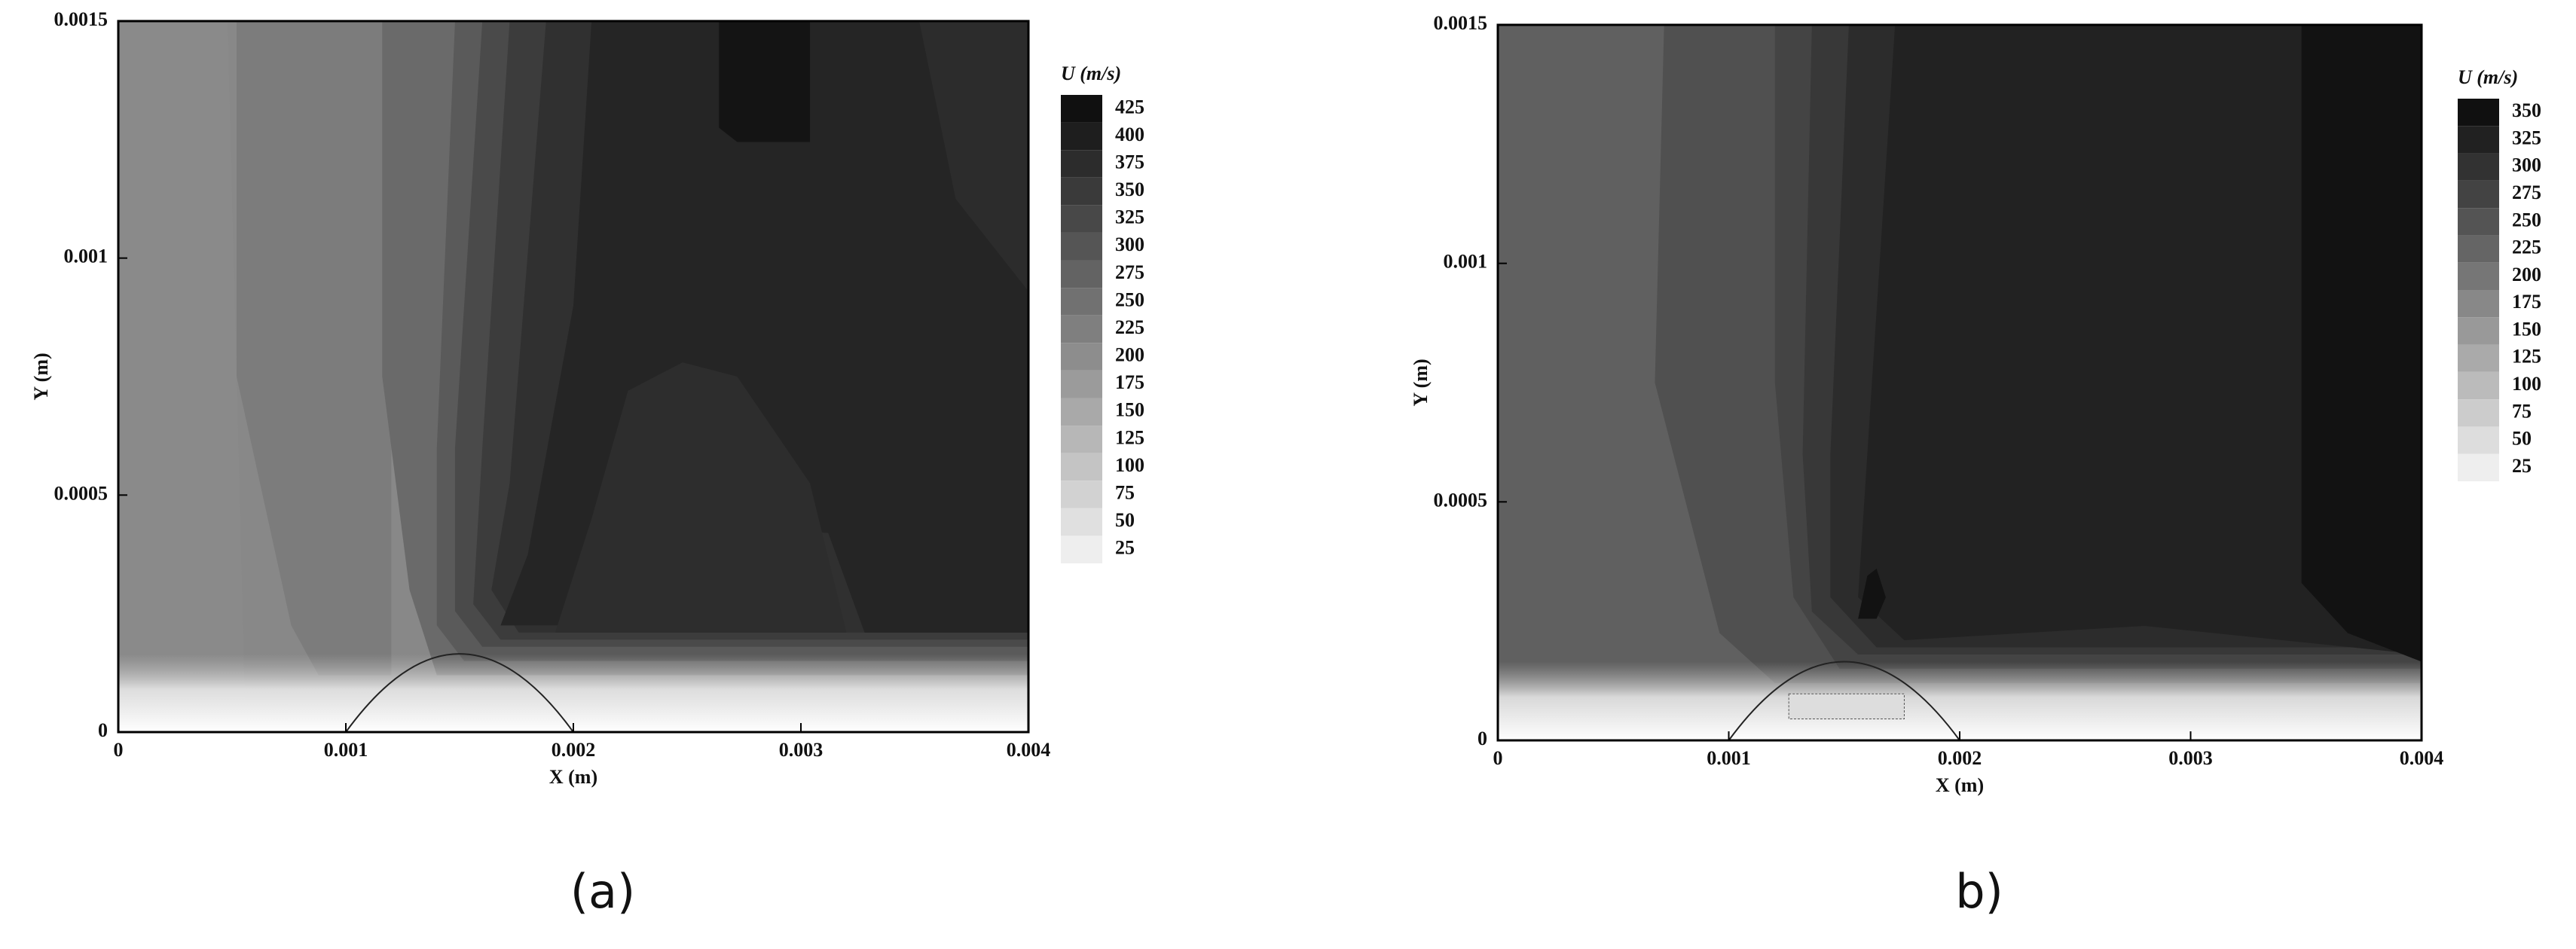  Describe the element at coordinates (1129, 107) in the screenshot. I see `colorbar-label: 425` at that location.